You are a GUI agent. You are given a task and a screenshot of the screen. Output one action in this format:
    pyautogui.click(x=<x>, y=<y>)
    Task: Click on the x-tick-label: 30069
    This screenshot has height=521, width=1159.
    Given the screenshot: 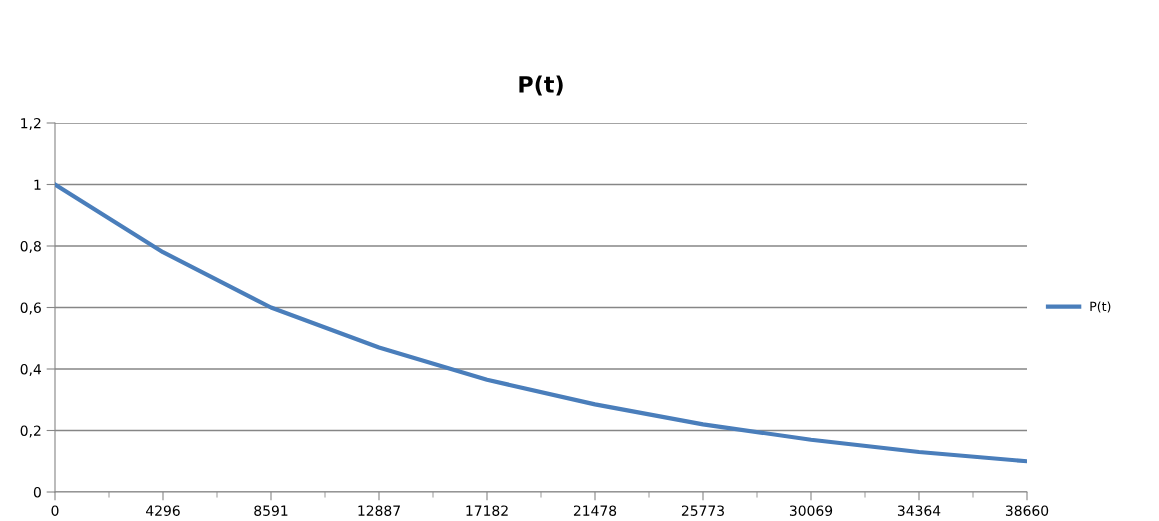 What is the action you would take?
    pyautogui.click(x=811, y=510)
    